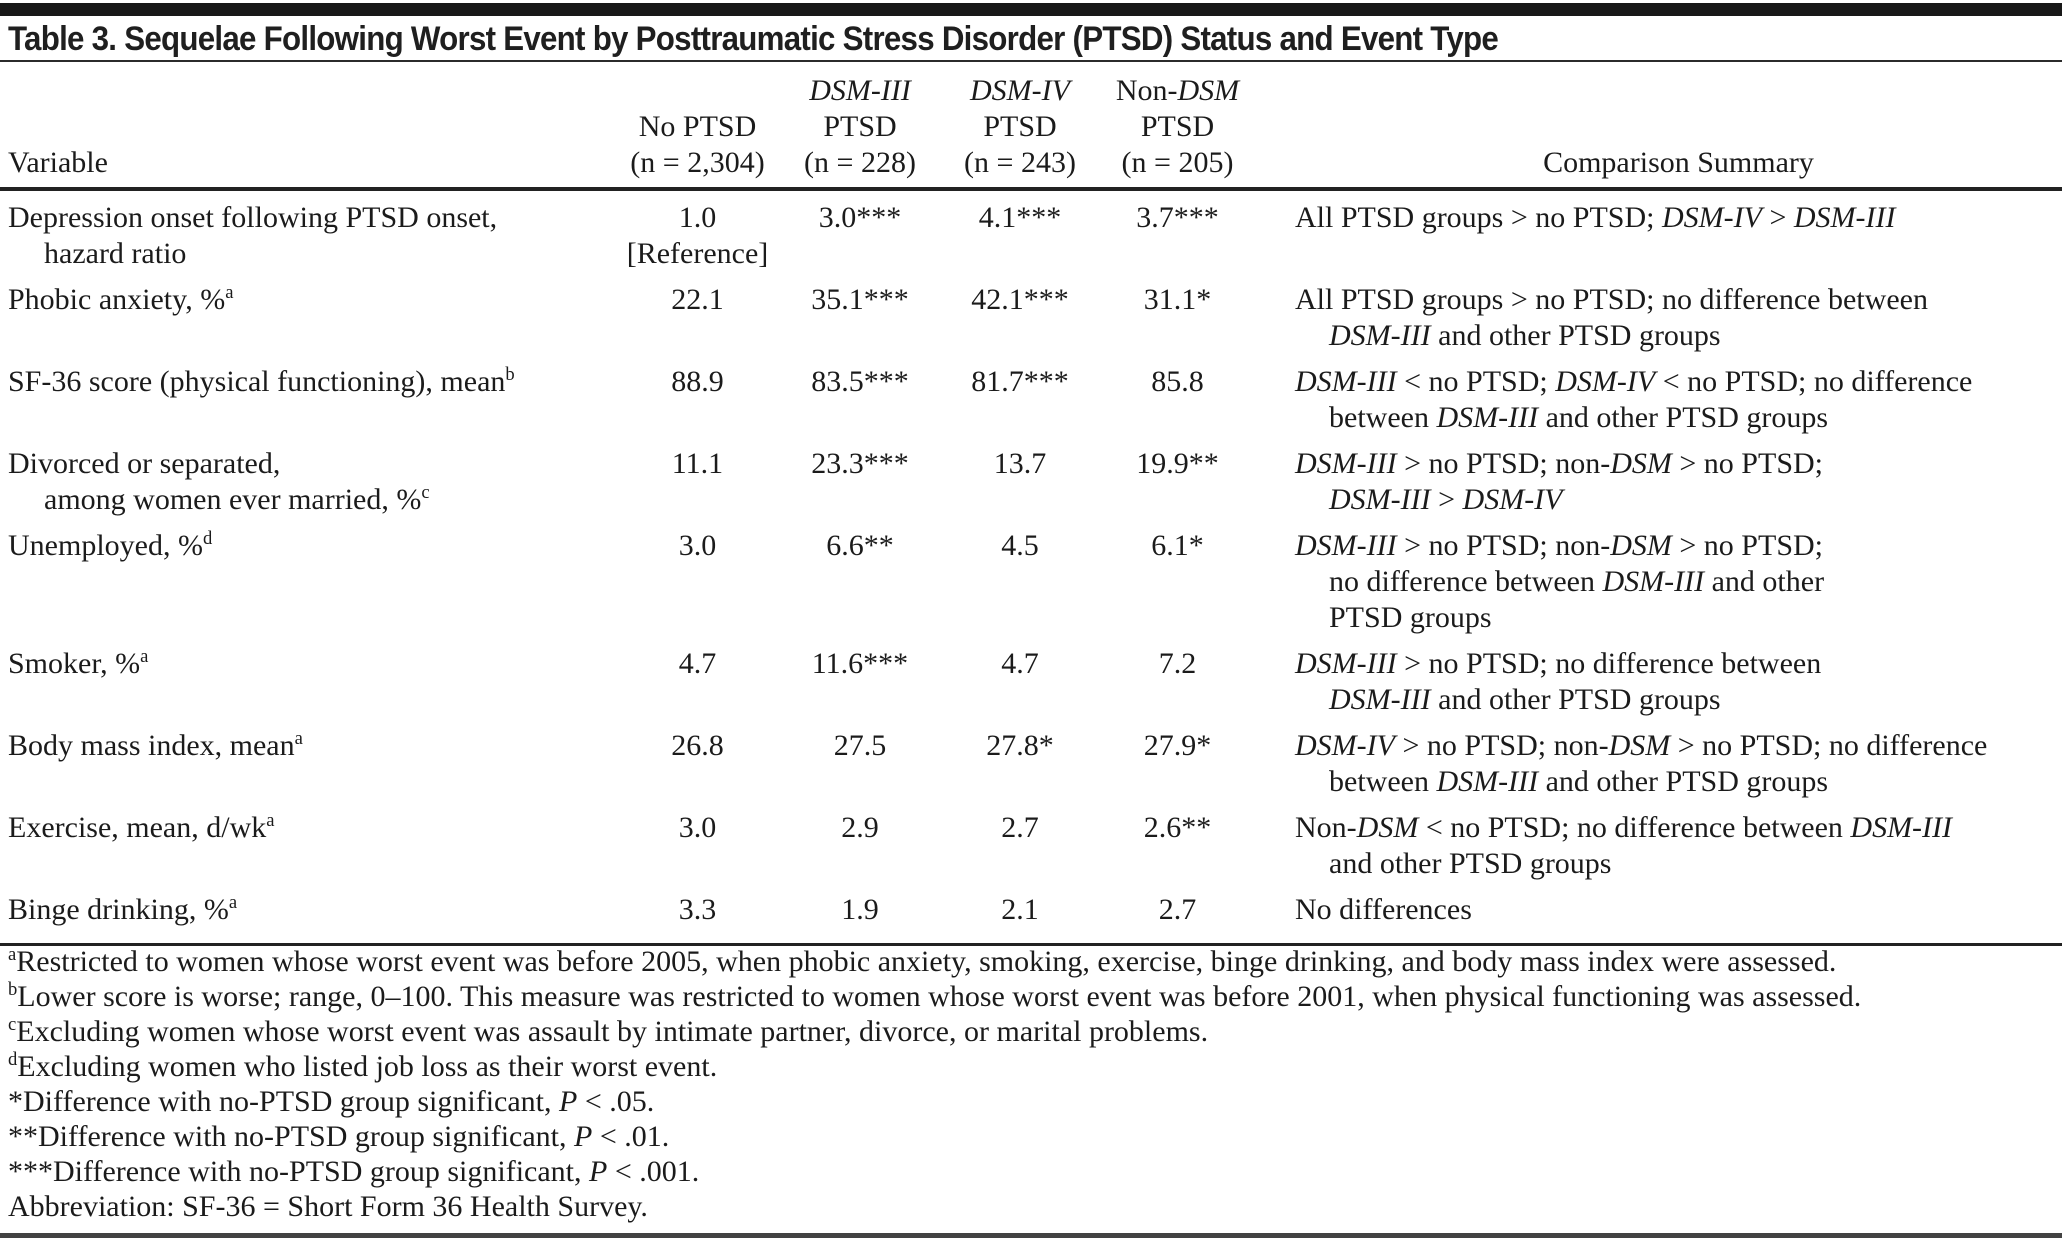 The width and height of the screenshot is (2062, 1246). I want to click on bottom-rule, so click(1031, 1235).